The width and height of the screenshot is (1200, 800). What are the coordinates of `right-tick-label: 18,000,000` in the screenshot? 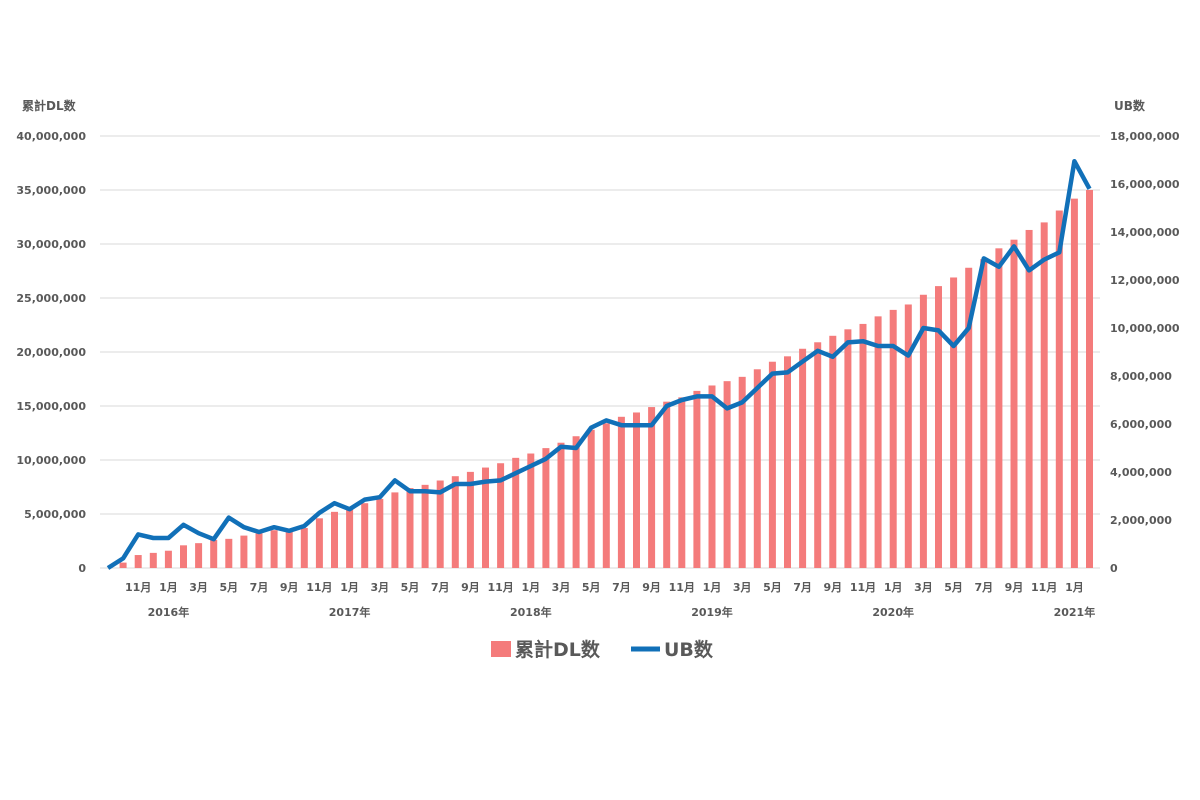 It's located at (1145, 136).